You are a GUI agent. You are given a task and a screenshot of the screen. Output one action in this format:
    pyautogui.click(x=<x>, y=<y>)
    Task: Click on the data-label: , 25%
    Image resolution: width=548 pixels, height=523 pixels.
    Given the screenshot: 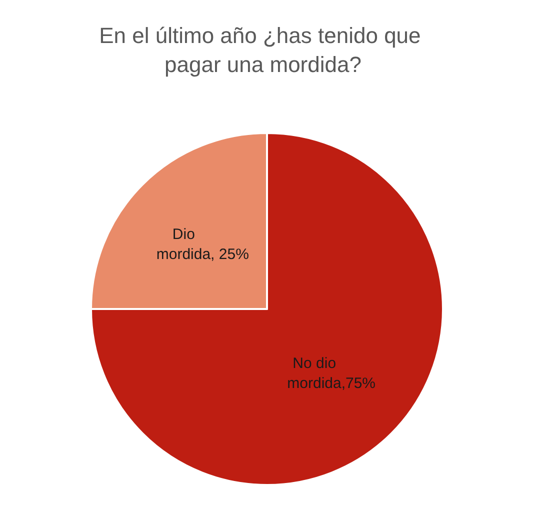 What is the action you would take?
    pyautogui.click(x=229, y=255)
    